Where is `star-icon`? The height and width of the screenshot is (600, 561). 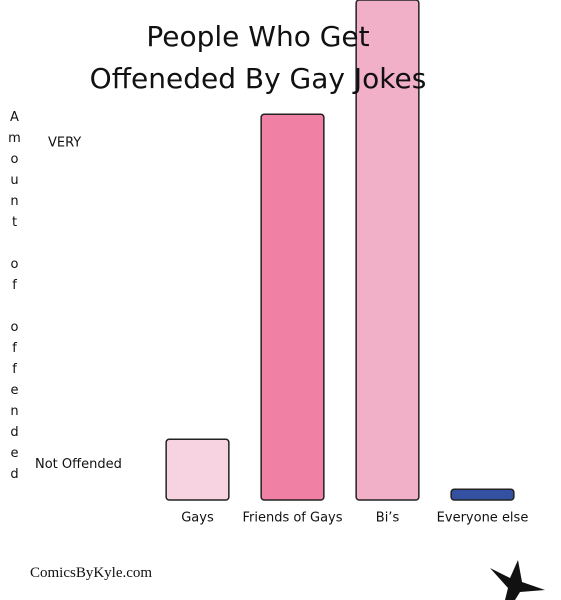
star-icon is located at coordinates (517, 580).